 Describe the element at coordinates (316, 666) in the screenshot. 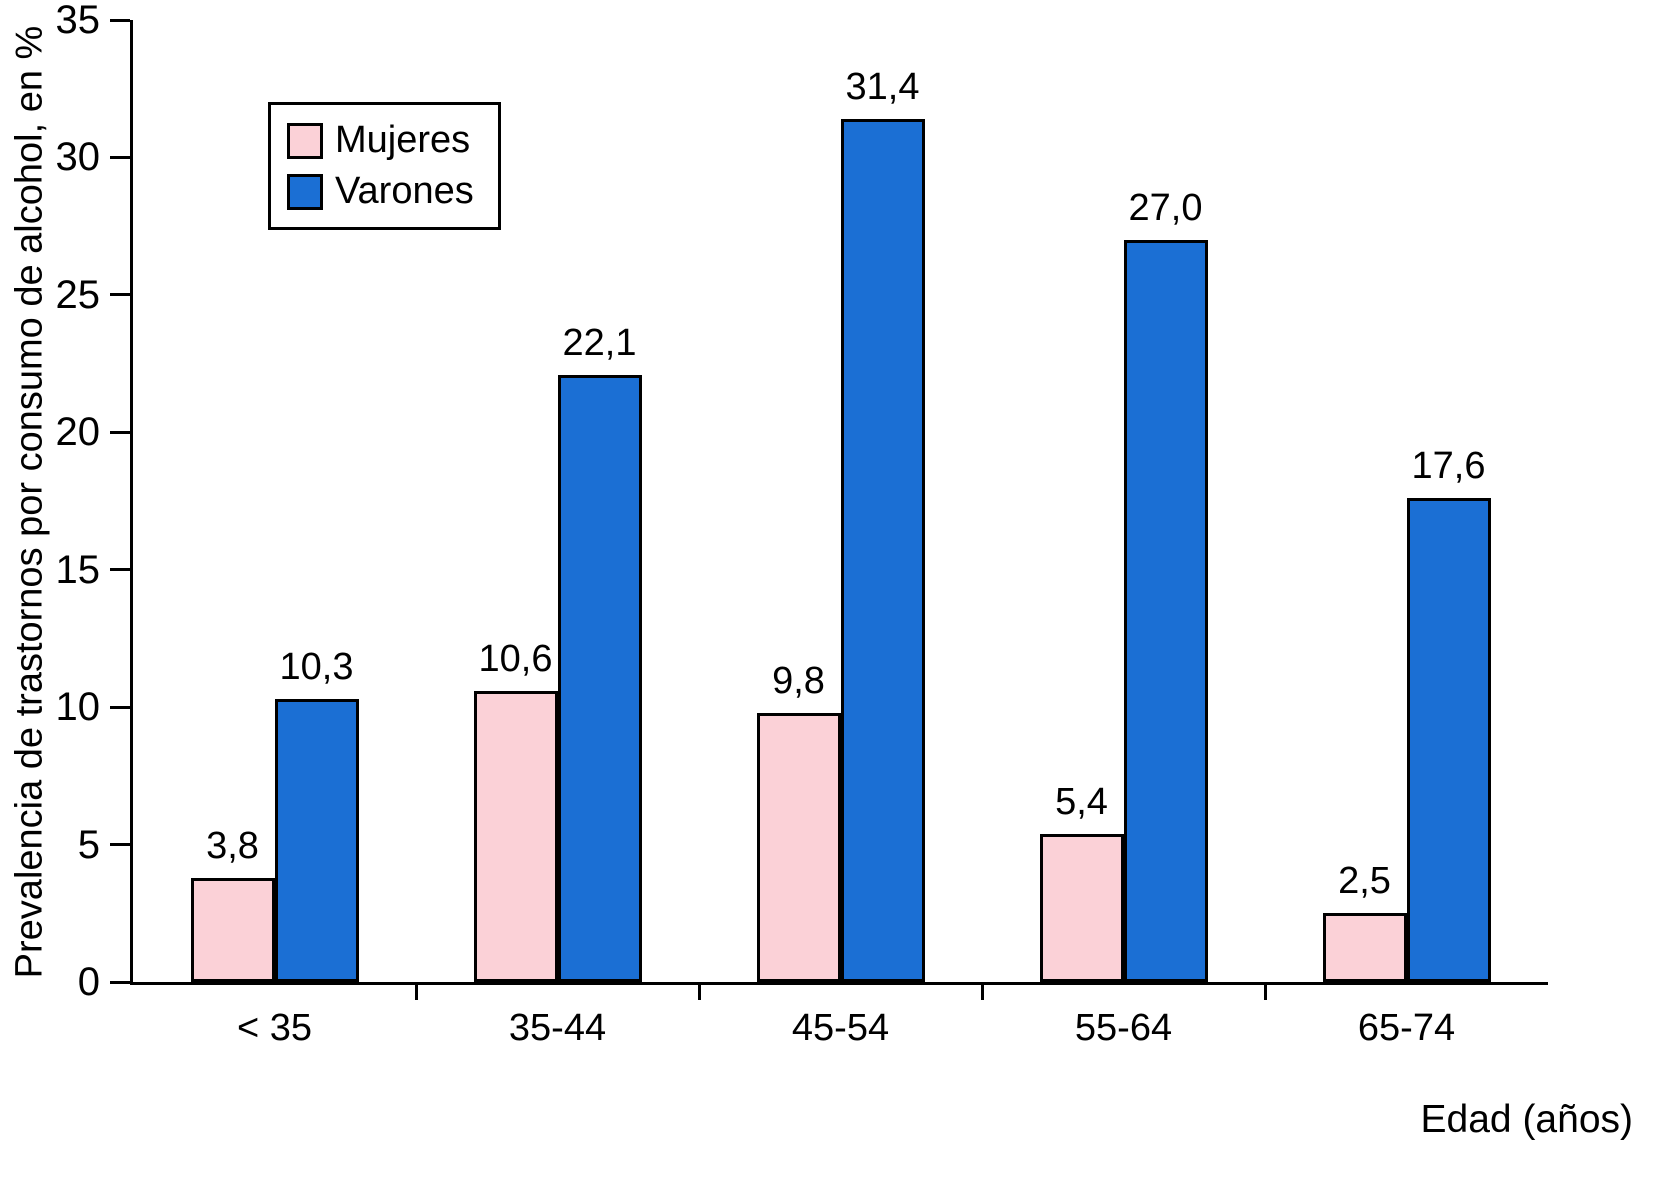

I see `bar-value-label: 10,3` at that location.